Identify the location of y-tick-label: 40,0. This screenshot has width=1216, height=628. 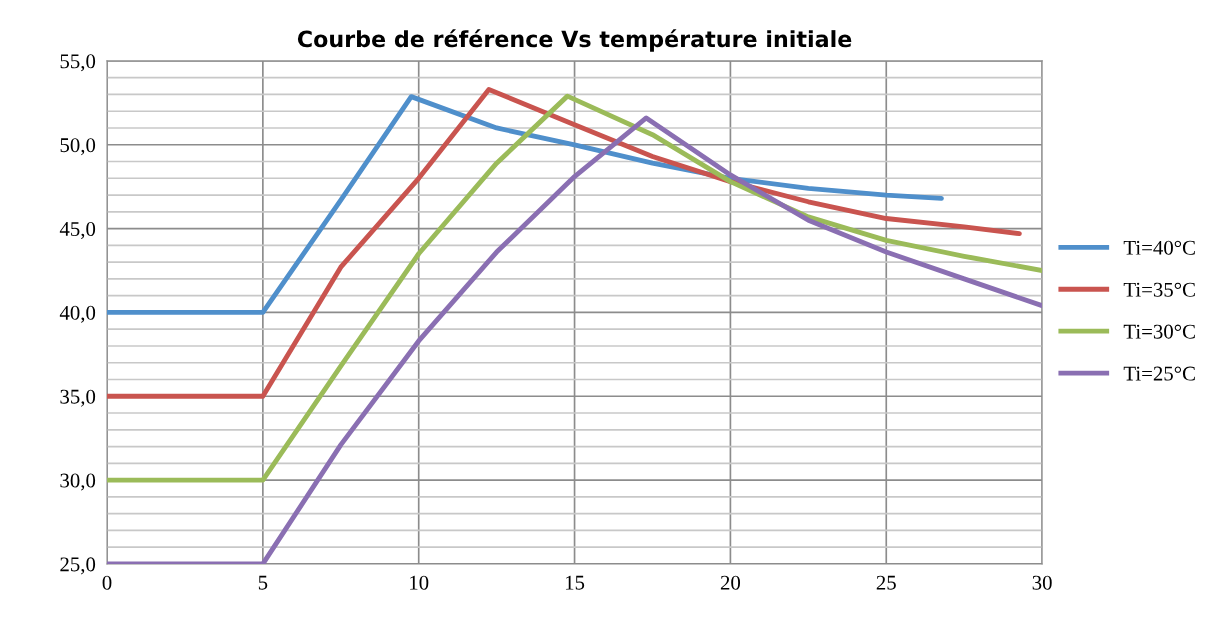
(77, 314).